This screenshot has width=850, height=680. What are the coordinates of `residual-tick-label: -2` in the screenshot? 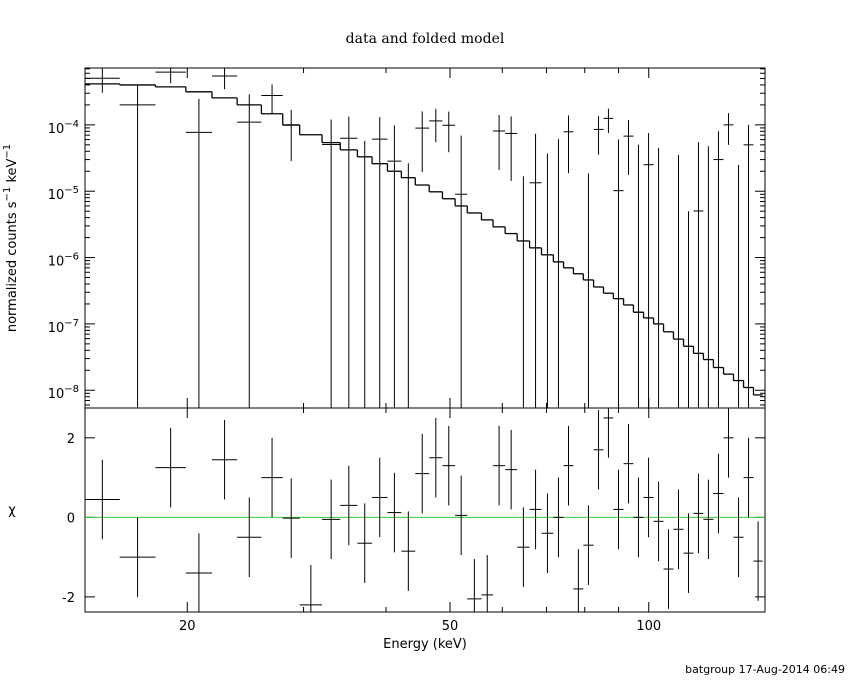 It's located at (68, 598).